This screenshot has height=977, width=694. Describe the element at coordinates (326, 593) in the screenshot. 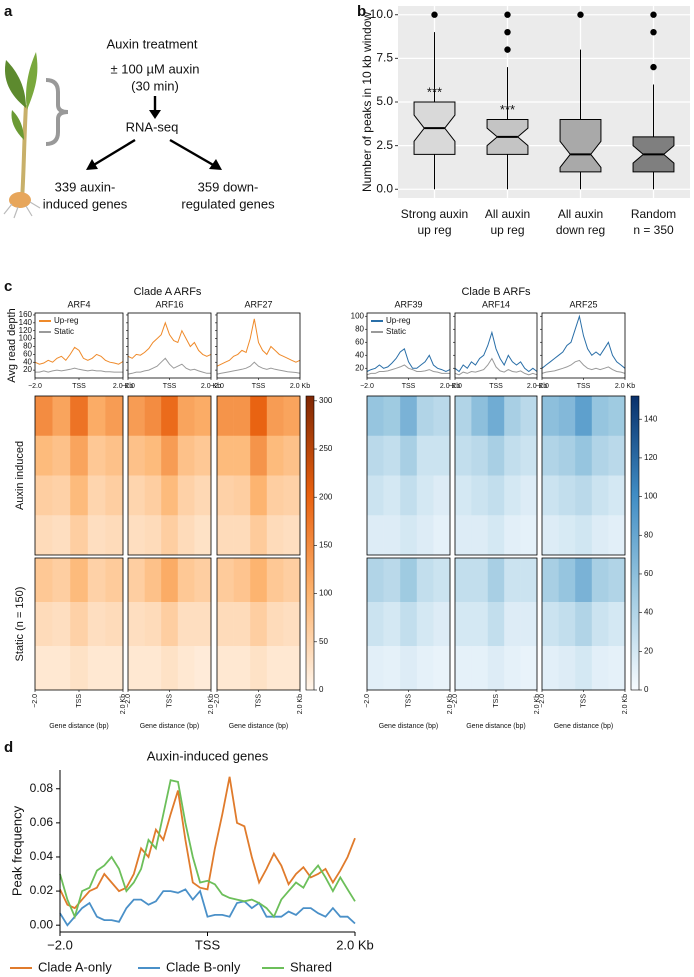

I see `colorbar-label: 100` at that location.